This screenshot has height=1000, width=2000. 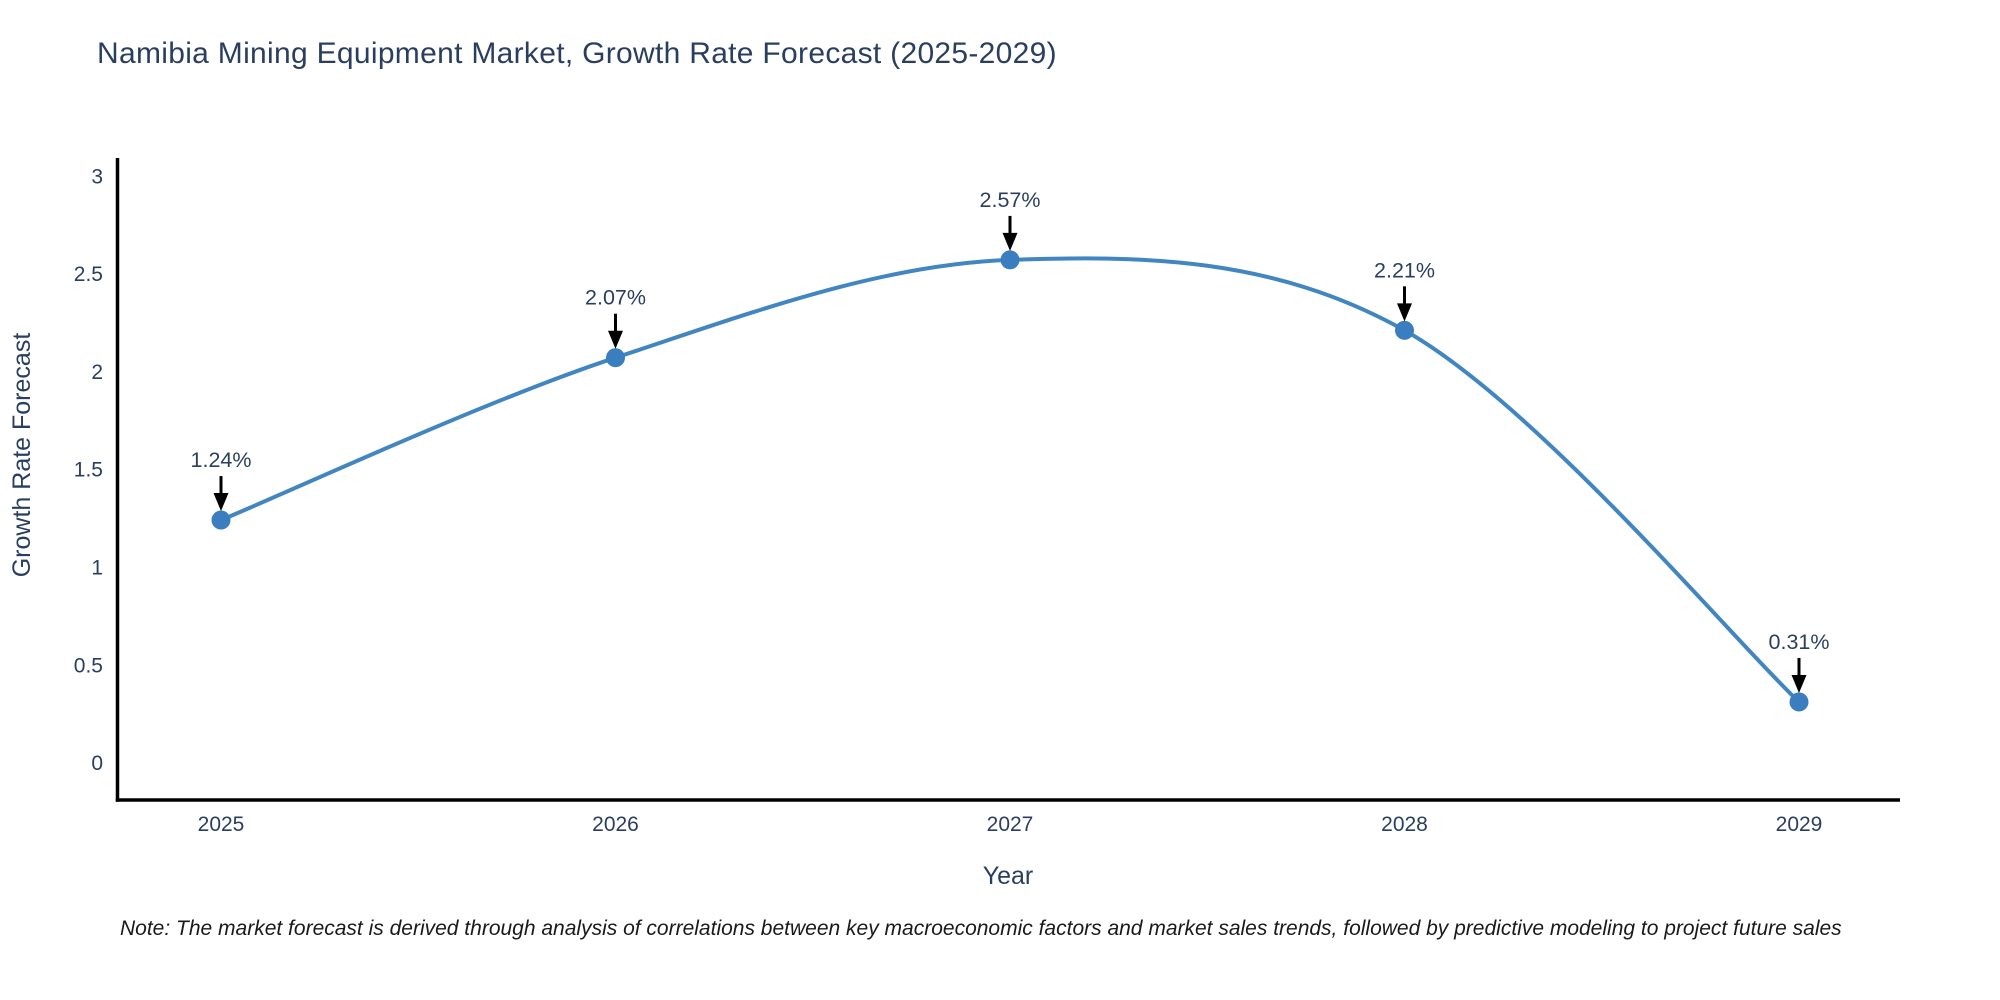 I want to click on y-tick-label-1.5: 1.5, so click(x=88, y=470).